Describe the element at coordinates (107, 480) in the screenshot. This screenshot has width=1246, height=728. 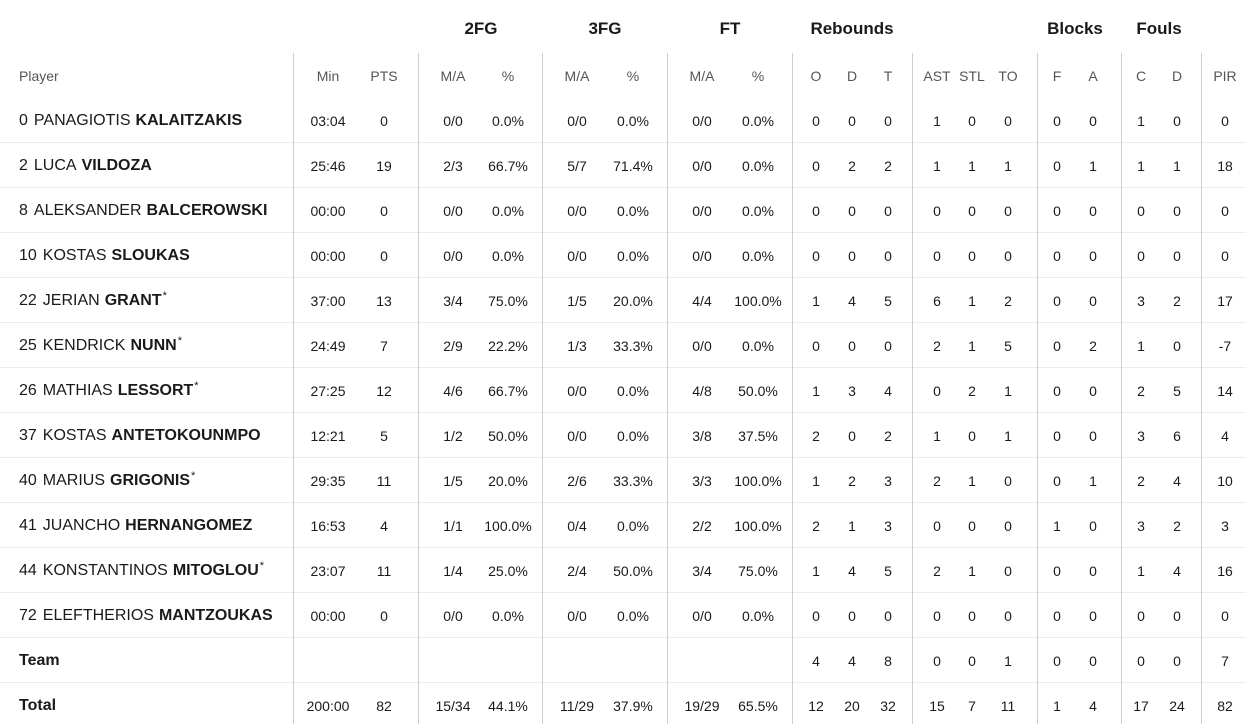
I see `player-name-cell: 40 MARIUS GRIGONIS *` at that location.